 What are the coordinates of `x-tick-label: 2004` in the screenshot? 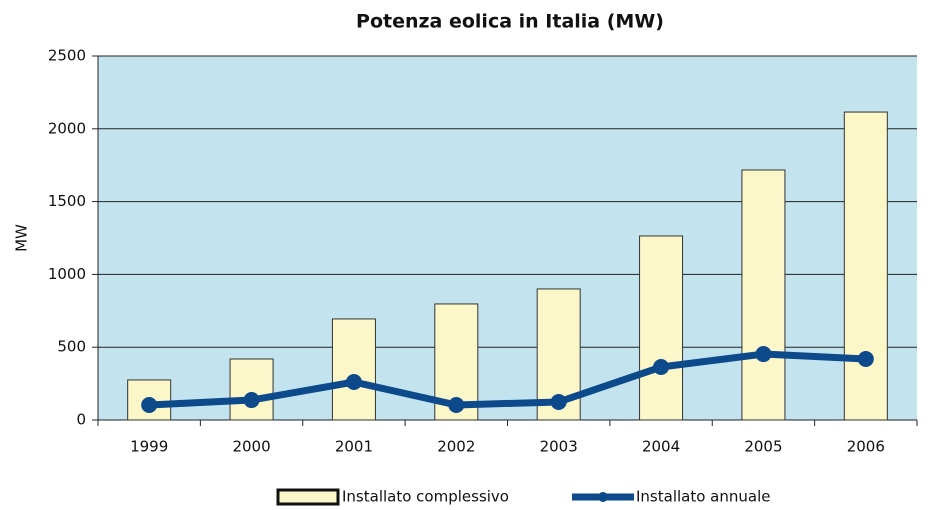 It's located at (661, 447).